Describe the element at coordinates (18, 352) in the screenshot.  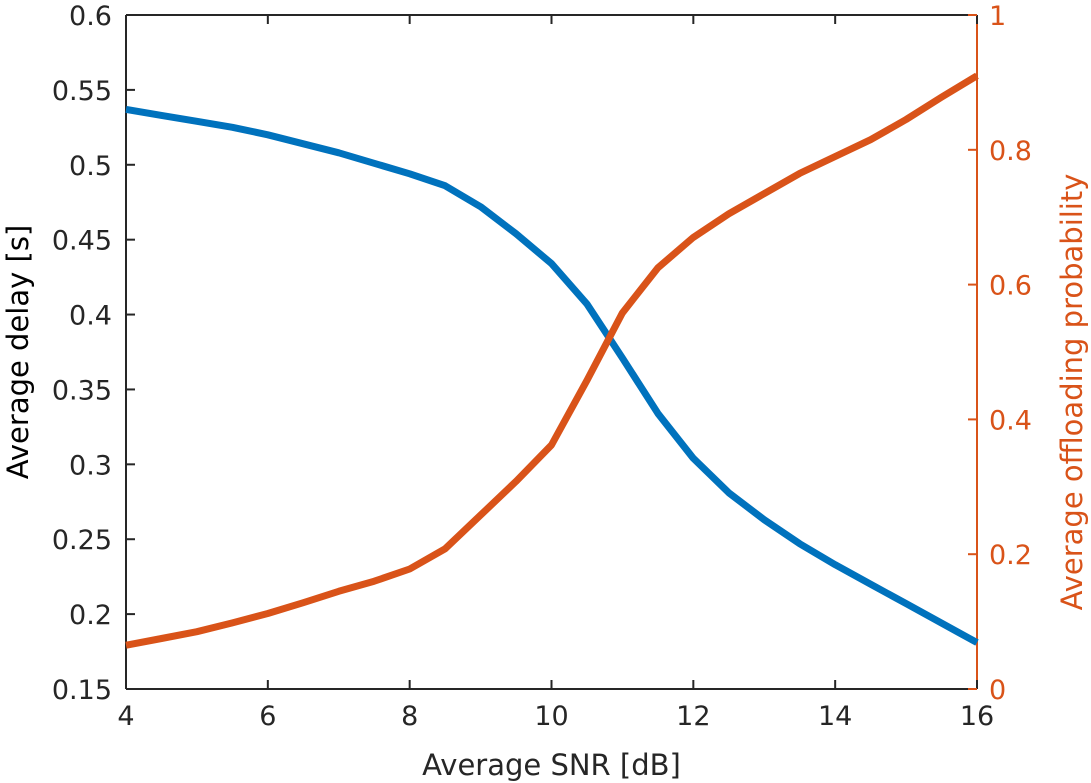
I see `left-y-axis-title: Average delay [s]` at that location.